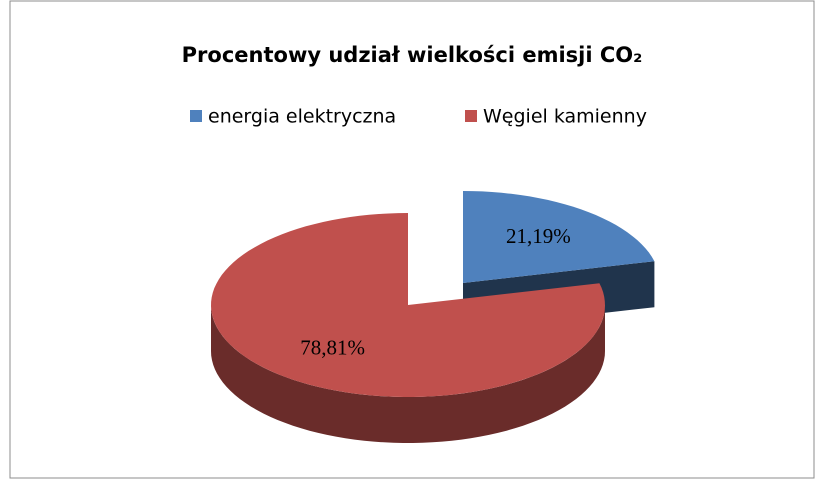  I want to click on data-label: 78,81%, so click(332, 348).